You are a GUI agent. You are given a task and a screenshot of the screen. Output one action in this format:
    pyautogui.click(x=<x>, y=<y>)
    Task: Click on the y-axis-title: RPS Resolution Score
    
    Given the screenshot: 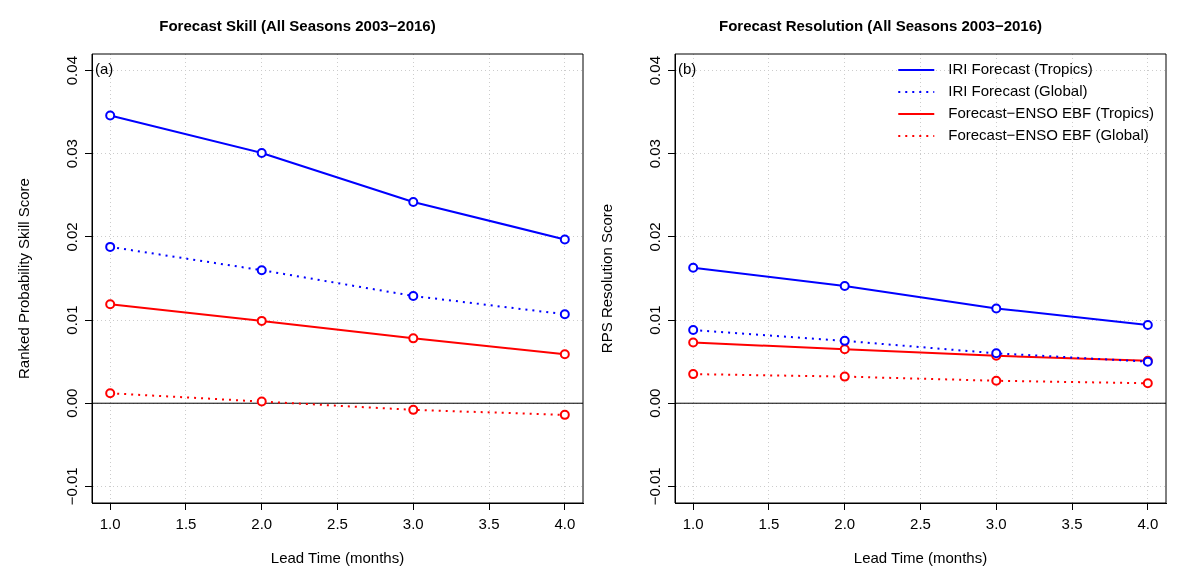 What is the action you would take?
    pyautogui.click(x=607, y=278)
    